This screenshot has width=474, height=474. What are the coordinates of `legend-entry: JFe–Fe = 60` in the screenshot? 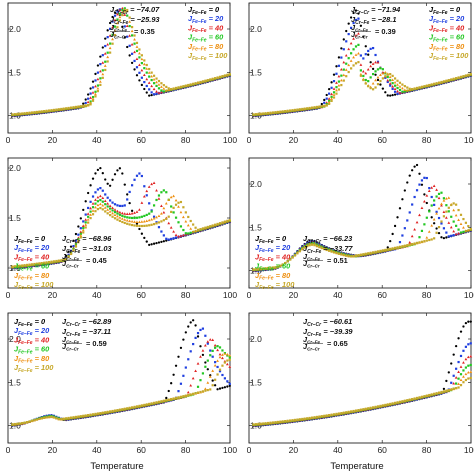 It's located at (32, 267).